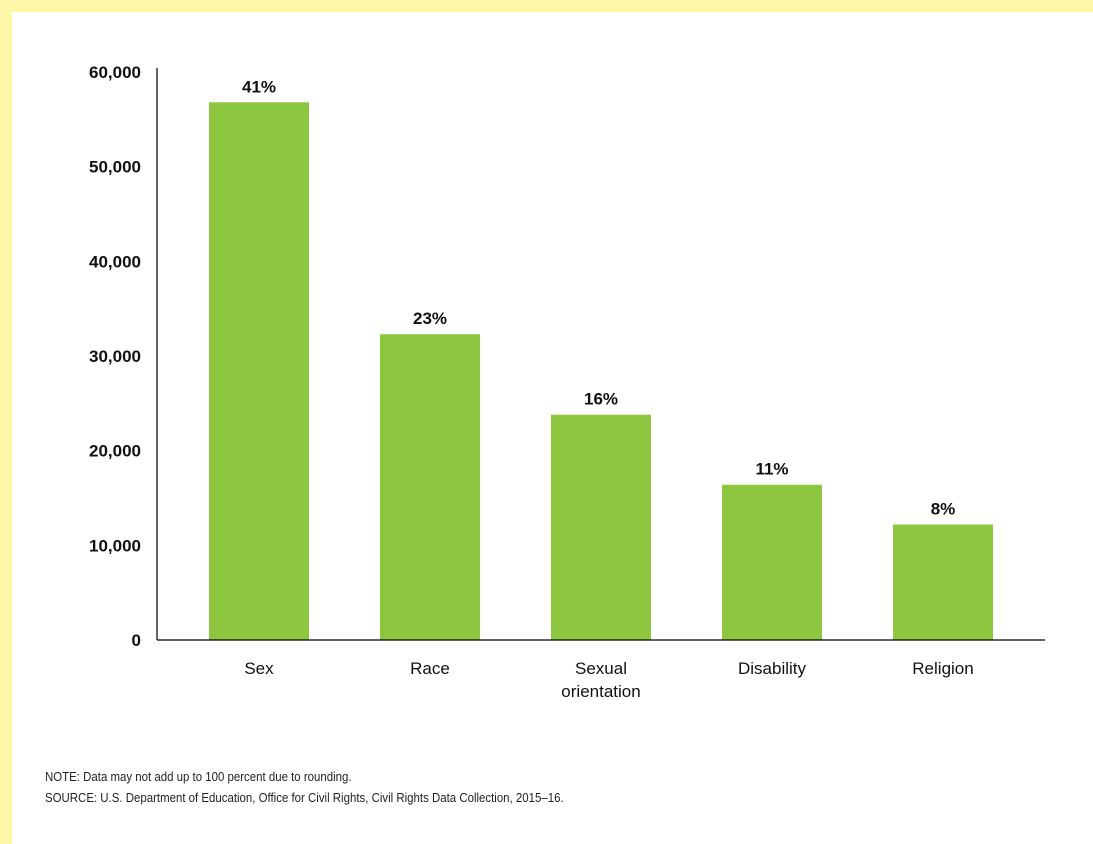 Image resolution: width=1093 pixels, height=844 pixels. What do you see at coordinates (115, 451) in the screenshot?
I see `y-tick-label: 20,000` at bounding box center [115, 451].